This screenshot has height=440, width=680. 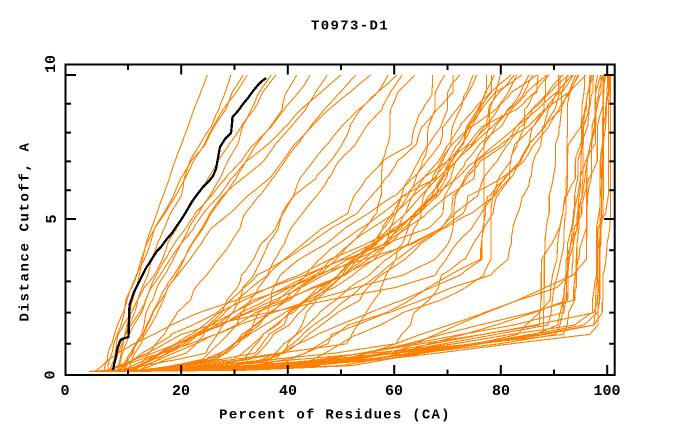 I want to click on svg-text: 60, so click(x=394, y=391).